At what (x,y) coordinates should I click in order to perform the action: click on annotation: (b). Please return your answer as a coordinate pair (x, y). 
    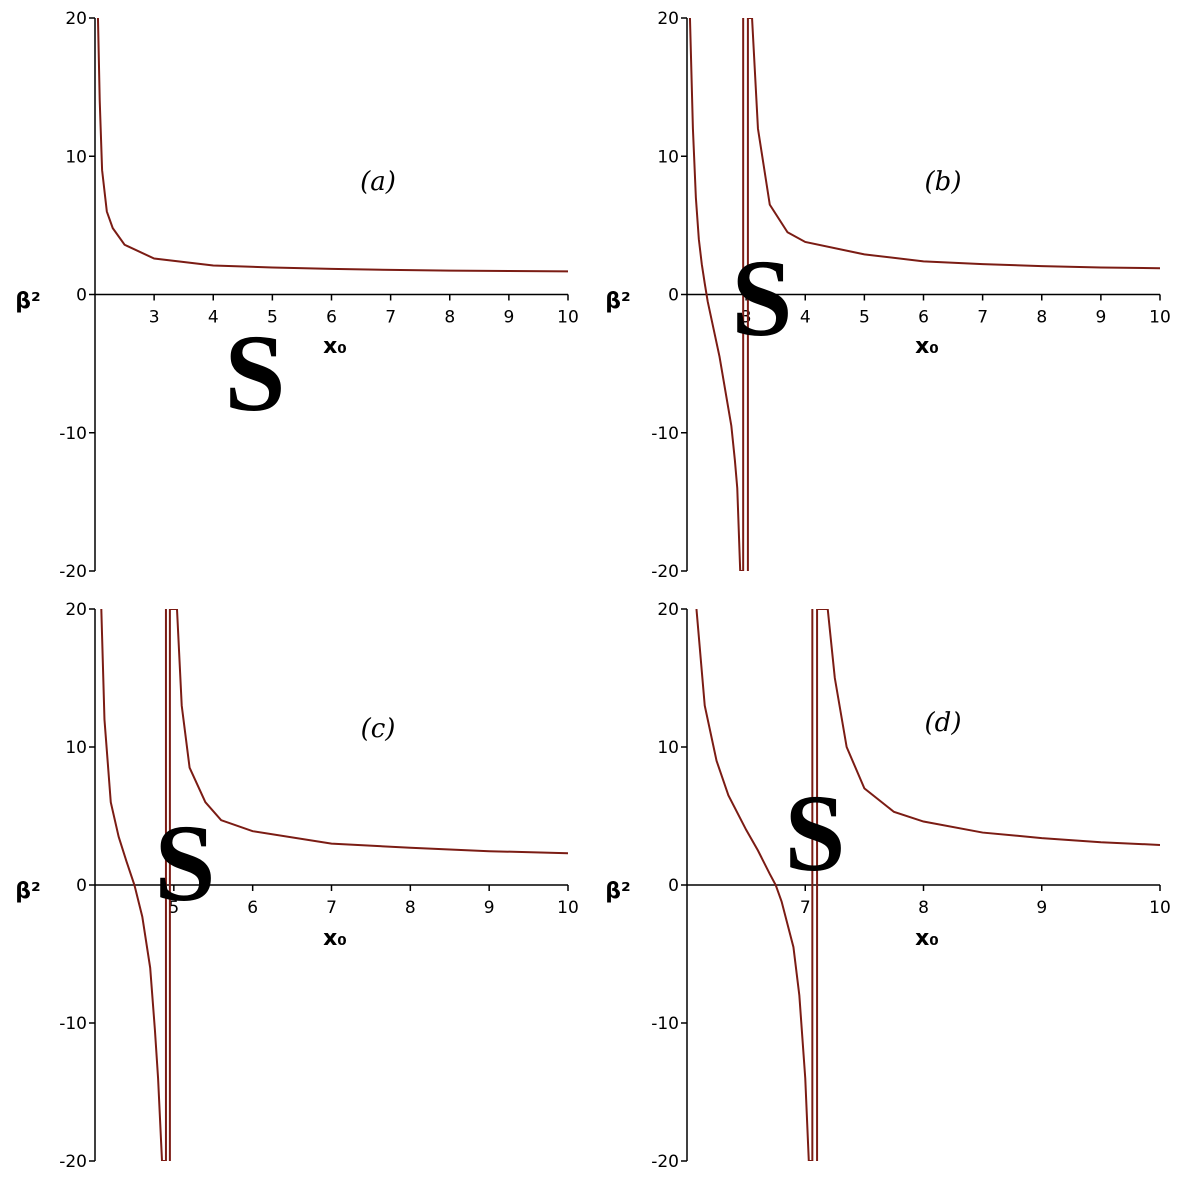
    Looking at the image, I should click on (943, 182).